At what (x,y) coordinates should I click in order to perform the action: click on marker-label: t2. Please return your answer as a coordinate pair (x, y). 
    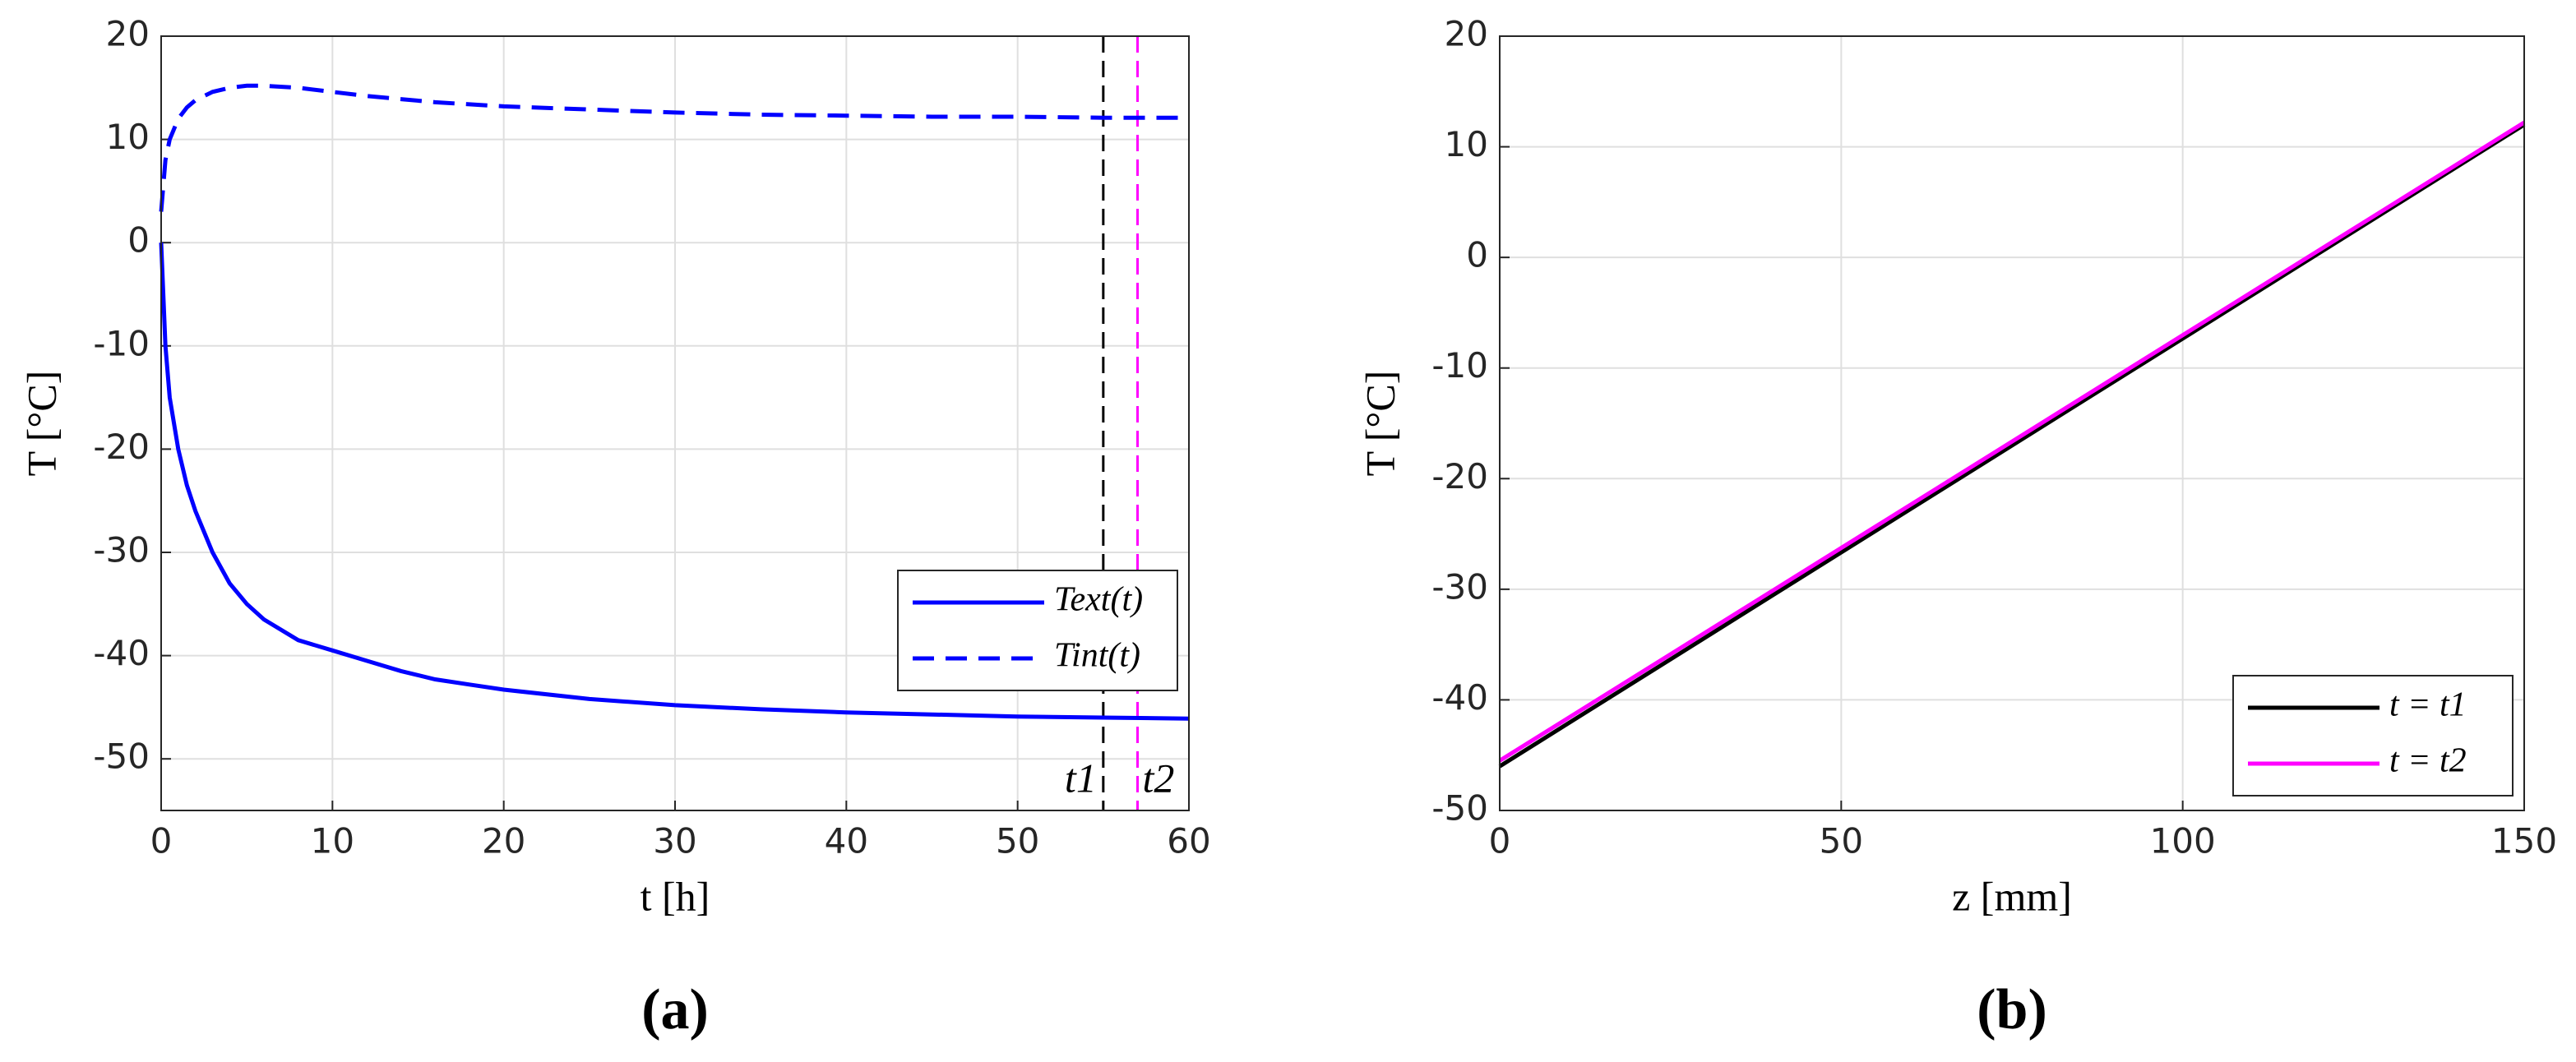
    Looking at the image, I should click on (1159, 778).